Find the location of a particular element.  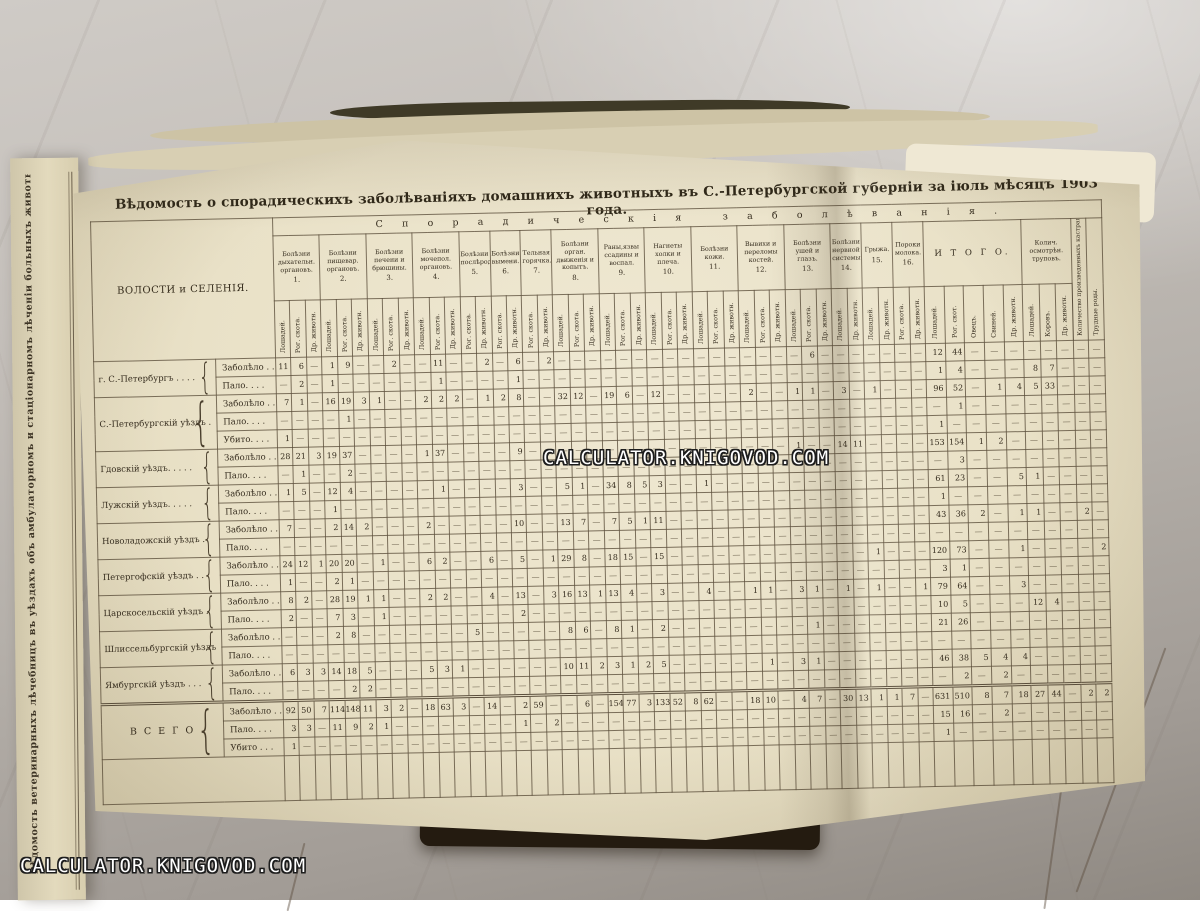

column-subheader: Рог. скота. is located at coordinates (298, 328).